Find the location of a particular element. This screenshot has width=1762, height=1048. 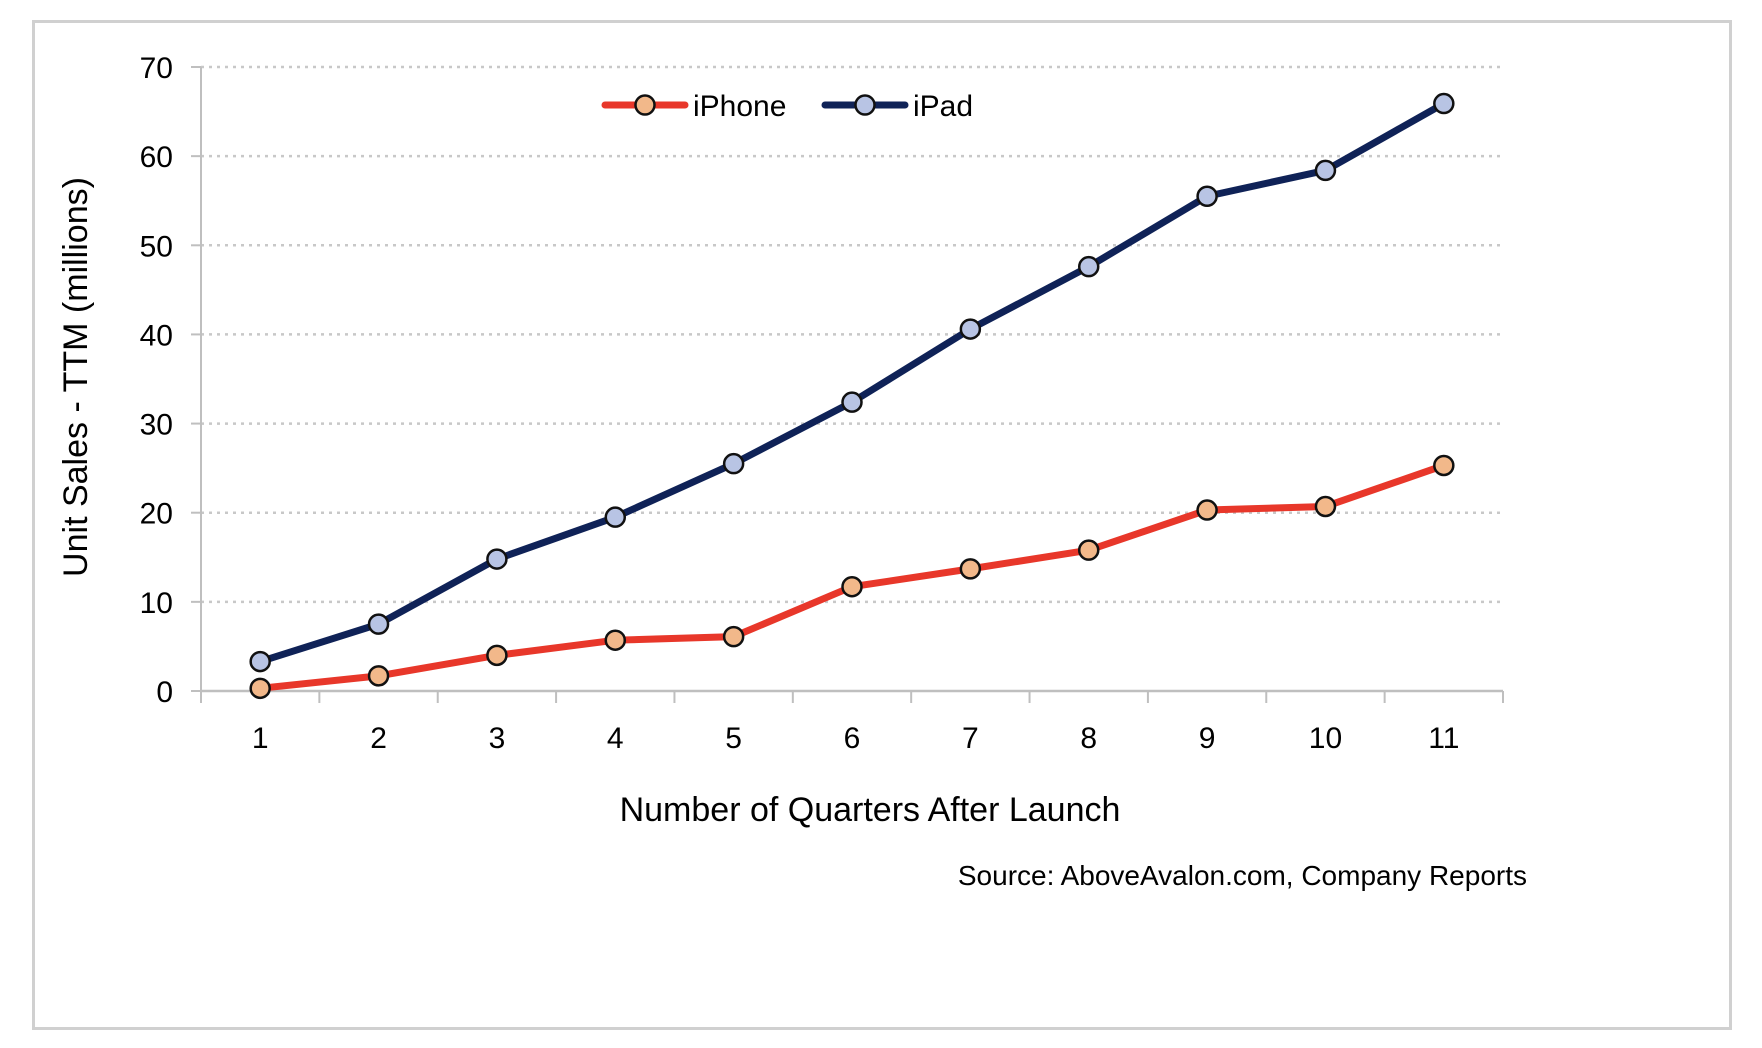

legend: iPhone iPad is located at coordinates (787, 106).